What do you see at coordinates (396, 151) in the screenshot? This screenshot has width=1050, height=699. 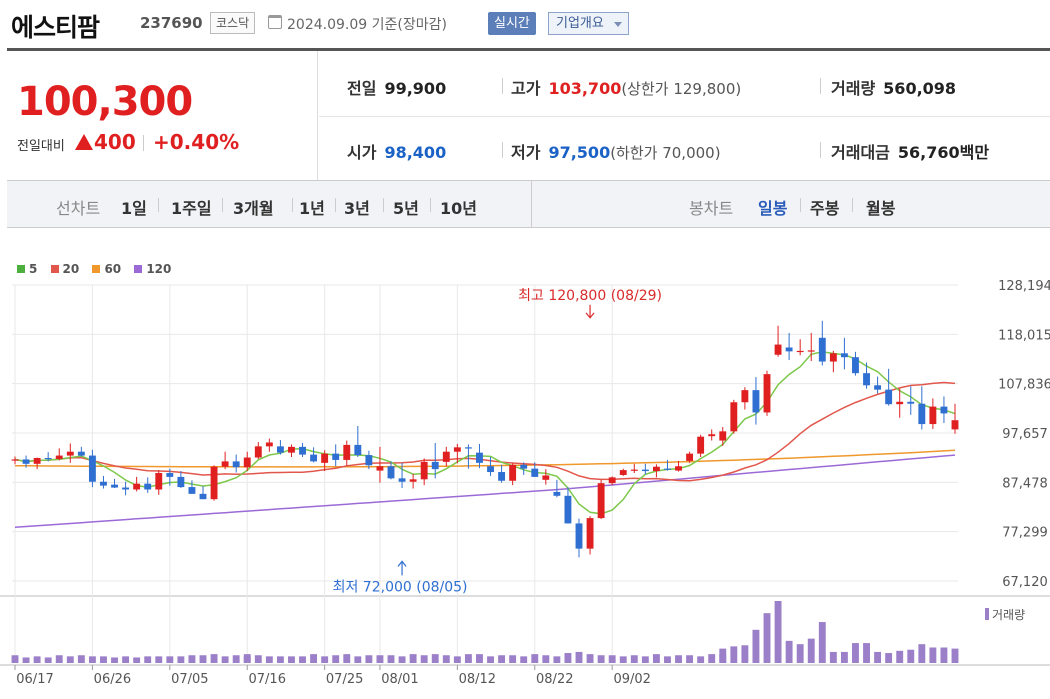 I see `open-price: 시가 98,400` at bounding box center [396, 151].